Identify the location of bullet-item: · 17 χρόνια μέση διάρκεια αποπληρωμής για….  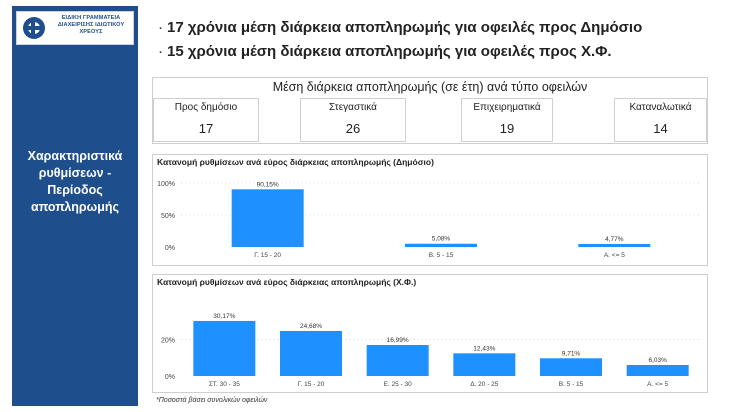
(400, 28).